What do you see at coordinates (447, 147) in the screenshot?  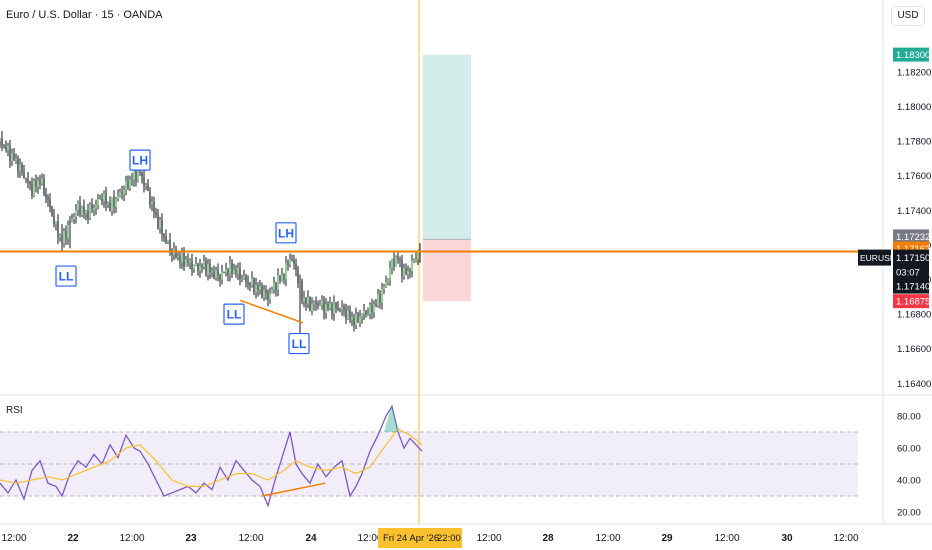 I see `position-target-zone` at bounding box center [447, 147].